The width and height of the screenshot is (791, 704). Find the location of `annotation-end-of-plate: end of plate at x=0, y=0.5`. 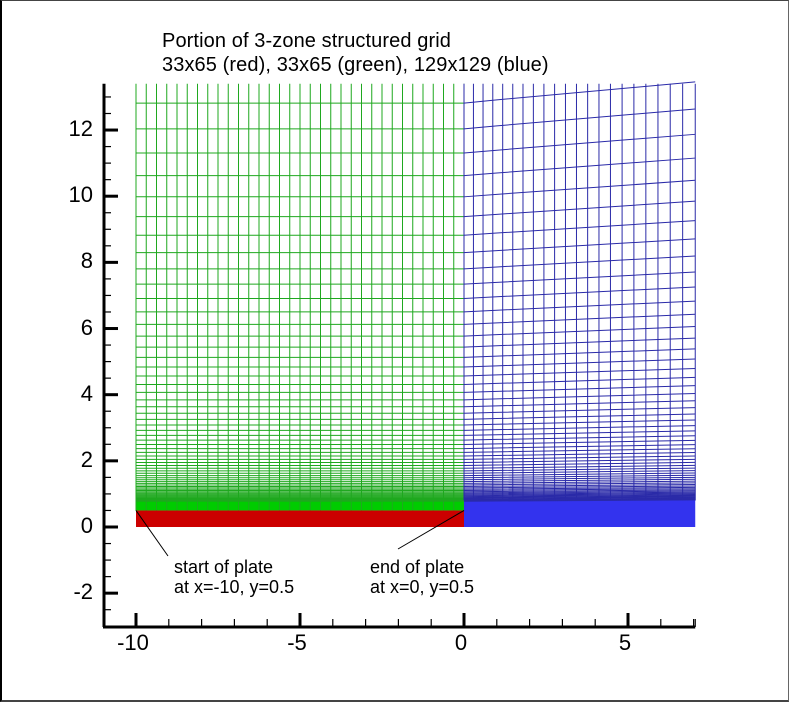

annotation-end-of-plate: end of plate at x=0, y=0.5 is located at coordinates (422, 577).